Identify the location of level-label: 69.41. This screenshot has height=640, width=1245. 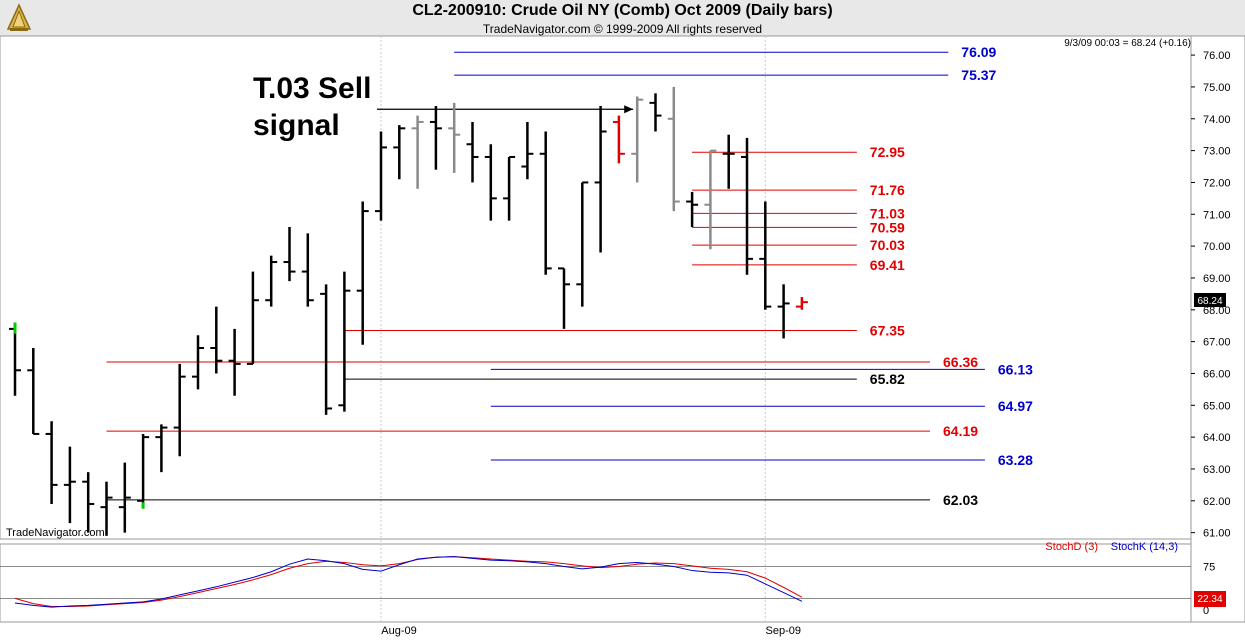
(887, 265).